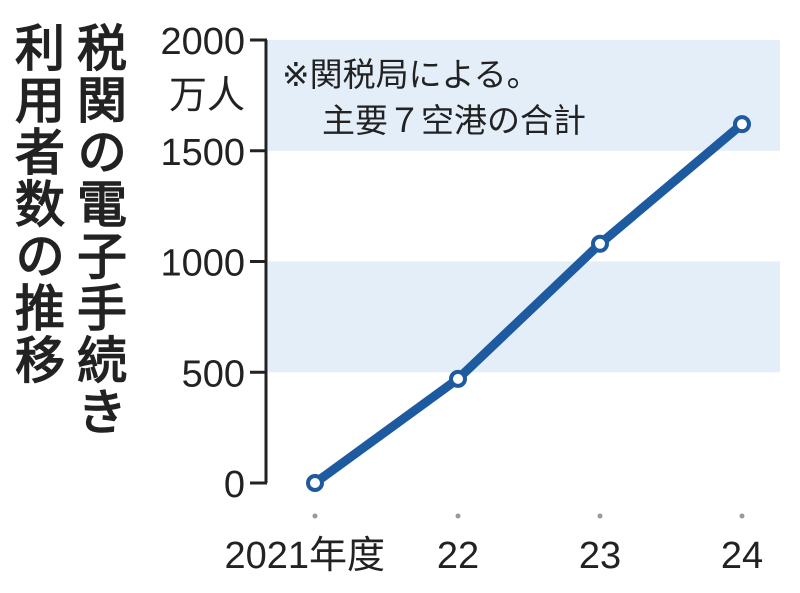 The image size is (800, 593). I want to click on unit-label: 万人, so click(207, 96).